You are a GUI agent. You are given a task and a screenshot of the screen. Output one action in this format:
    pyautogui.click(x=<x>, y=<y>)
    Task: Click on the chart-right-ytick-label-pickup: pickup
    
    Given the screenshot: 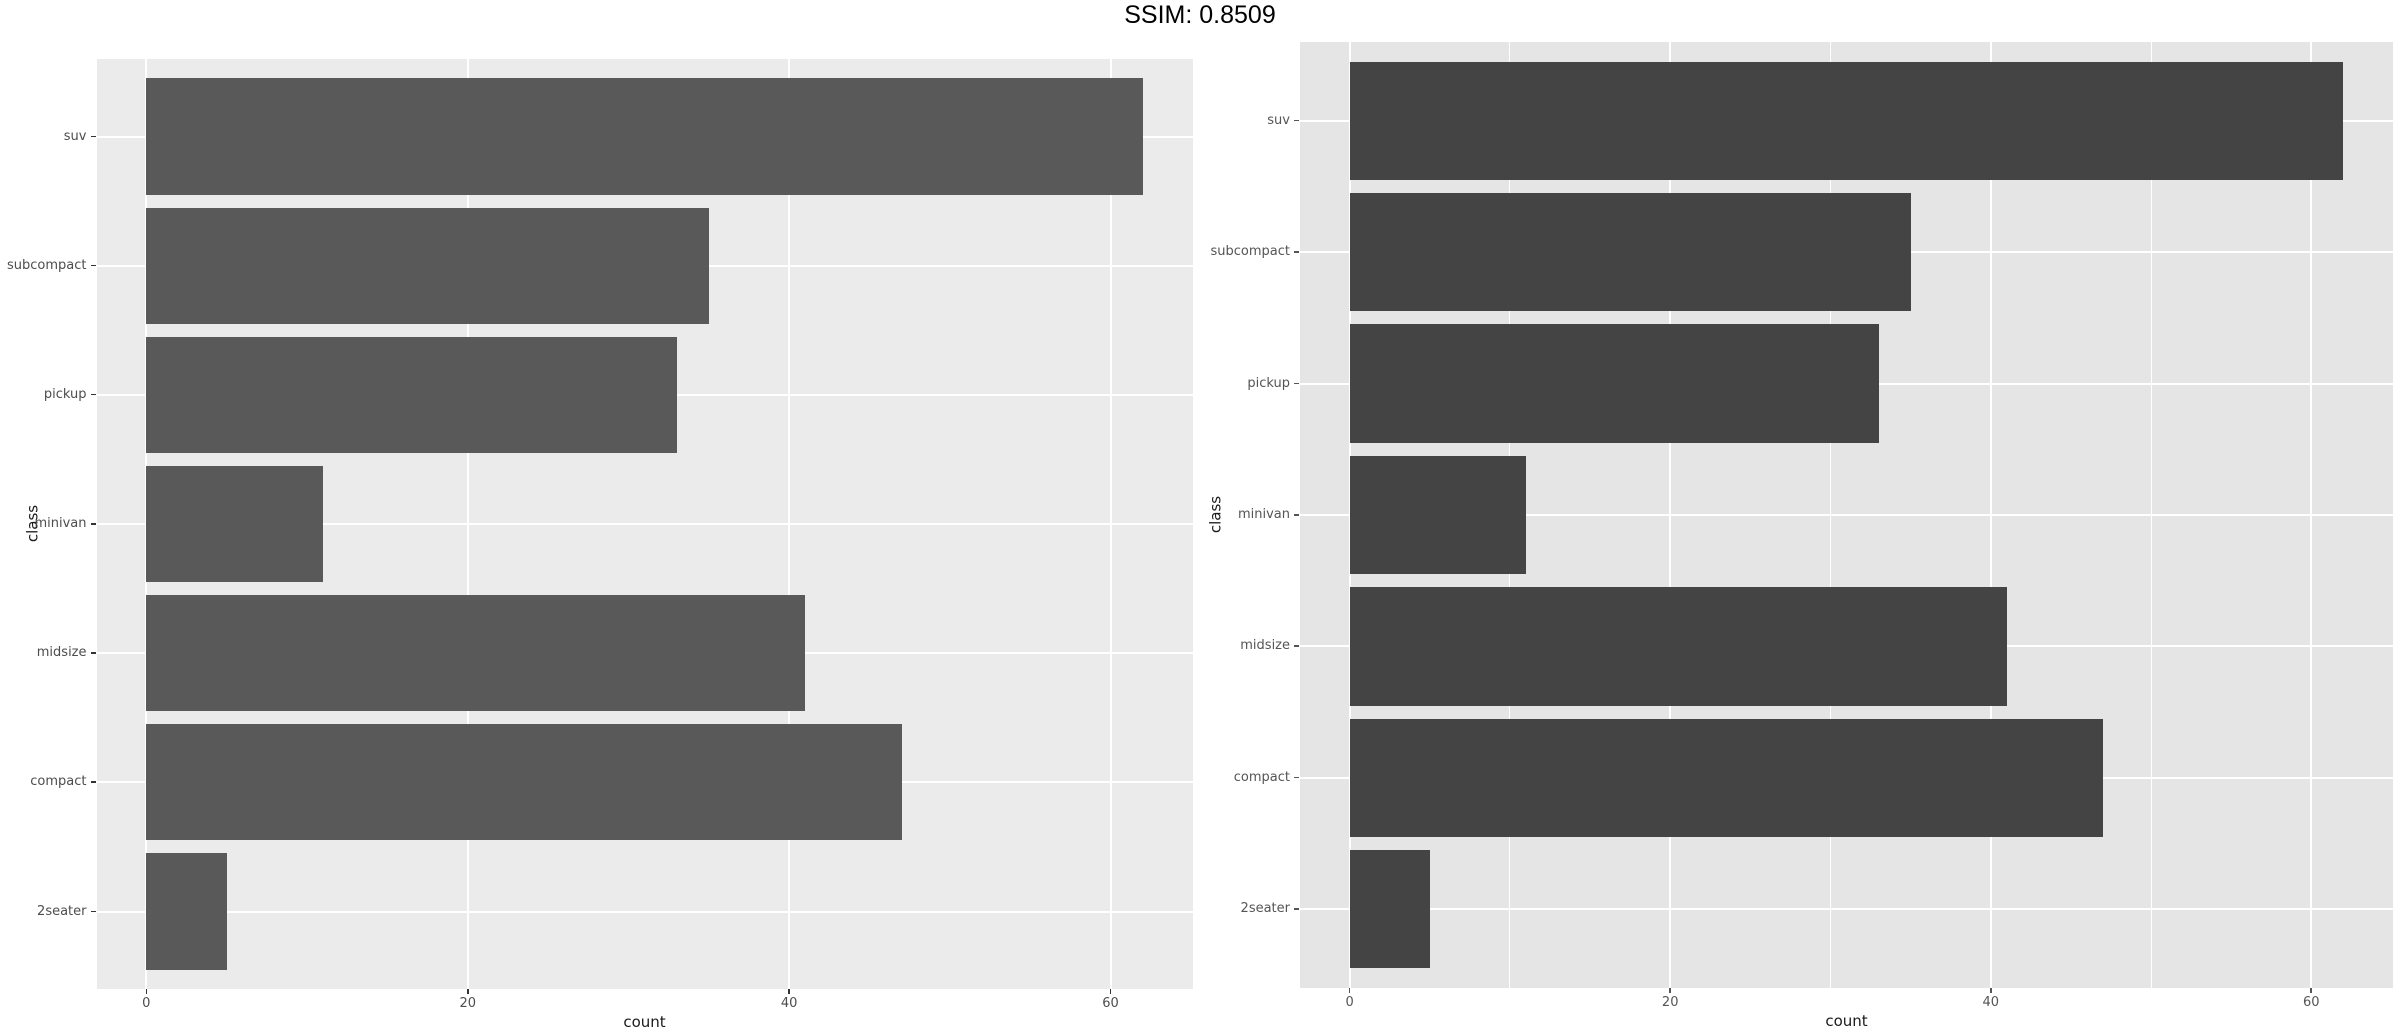 What is the action you would take?
    pyautogui.click(x=1268, y=383)
    